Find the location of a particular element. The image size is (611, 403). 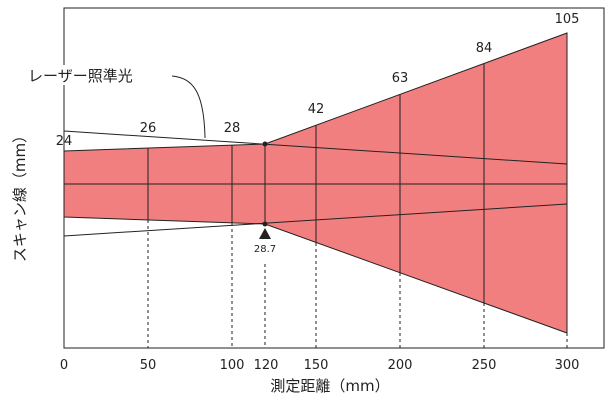

width-label-100: 28 is located at coordinates (232, 128).